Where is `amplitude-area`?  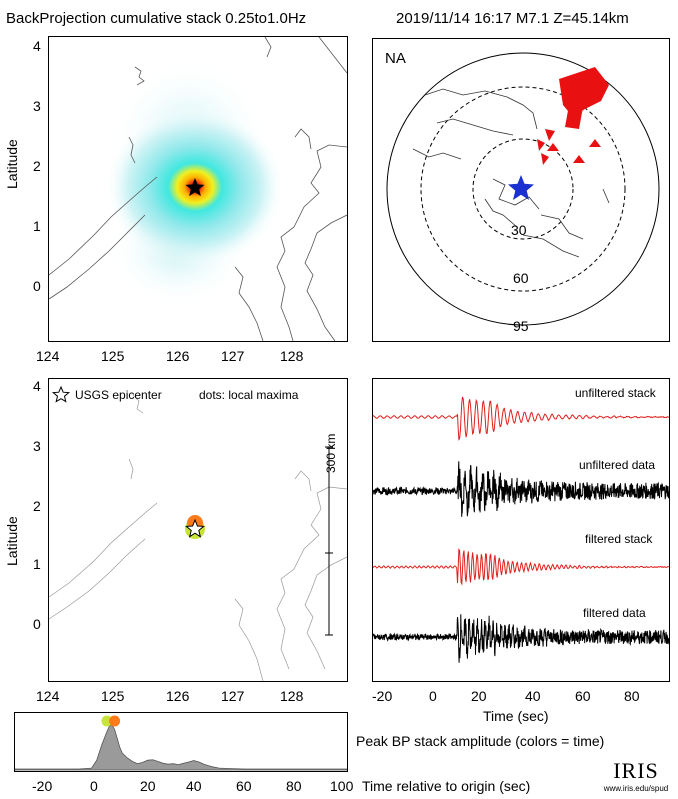
amplitude-area is located at coordinates (181, 747).